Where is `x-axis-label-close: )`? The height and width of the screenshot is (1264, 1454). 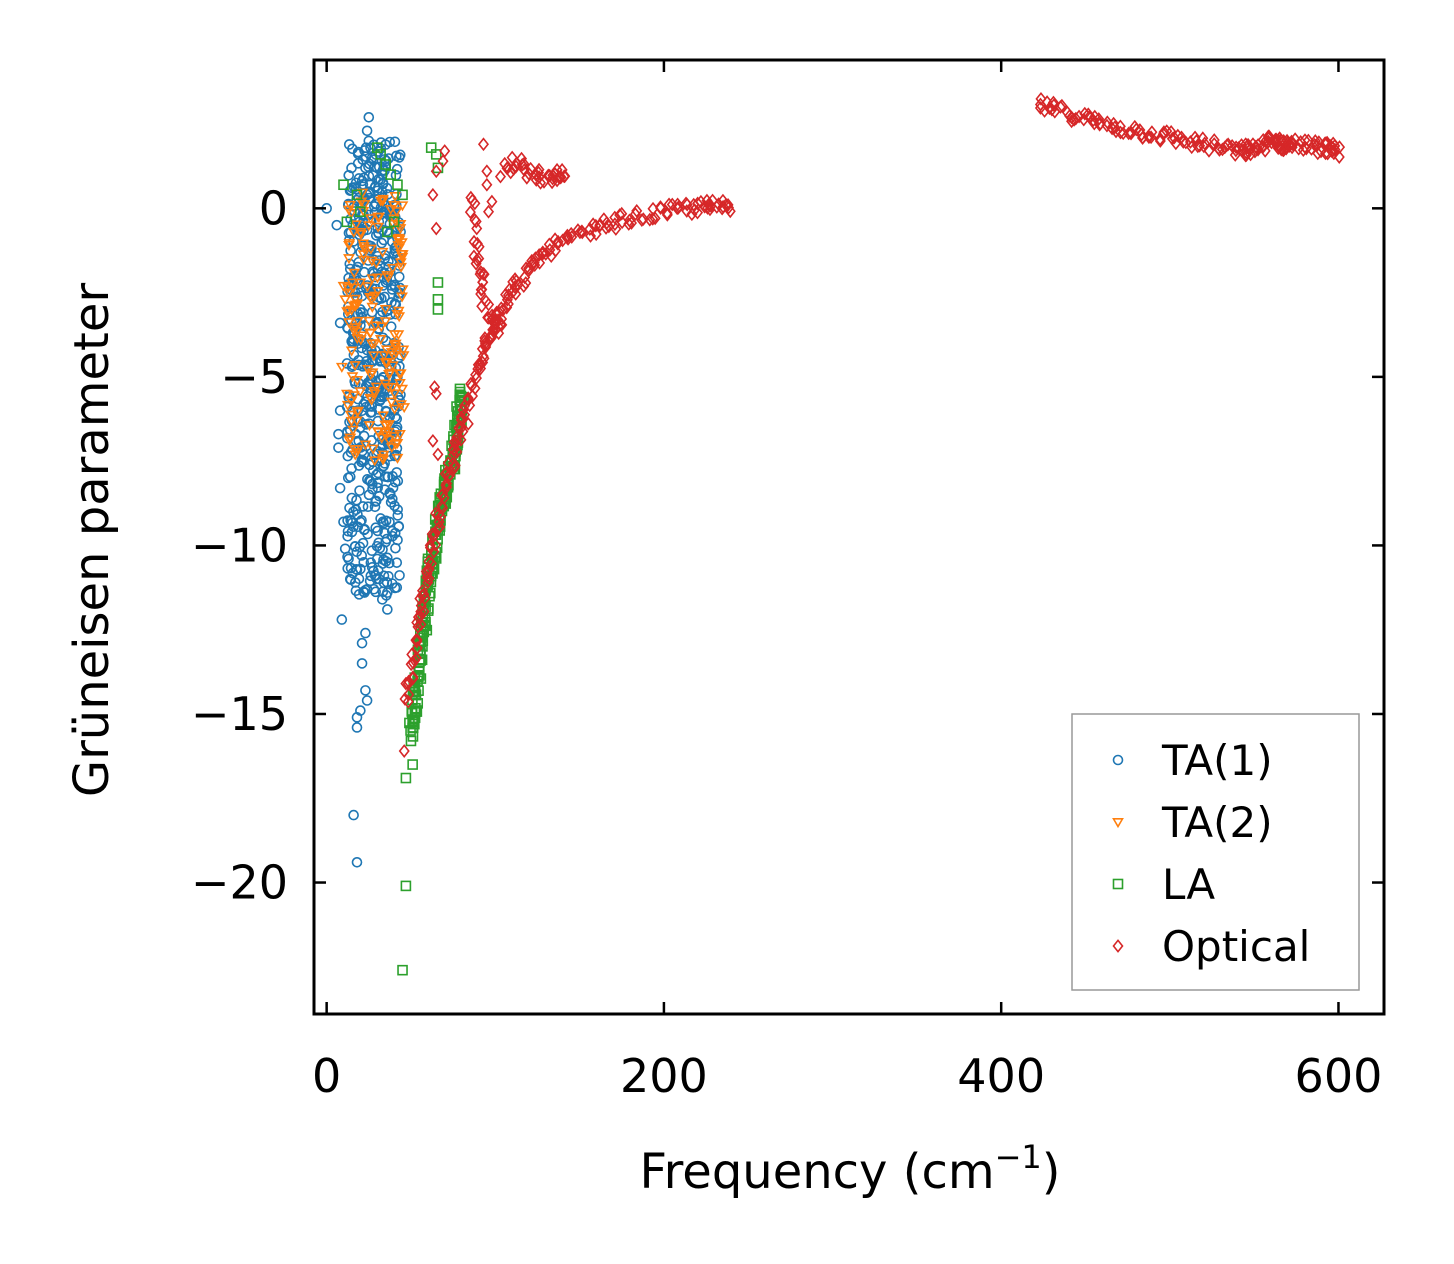 x-axis-label-close: ) is located at coordinates (1051, 1172).